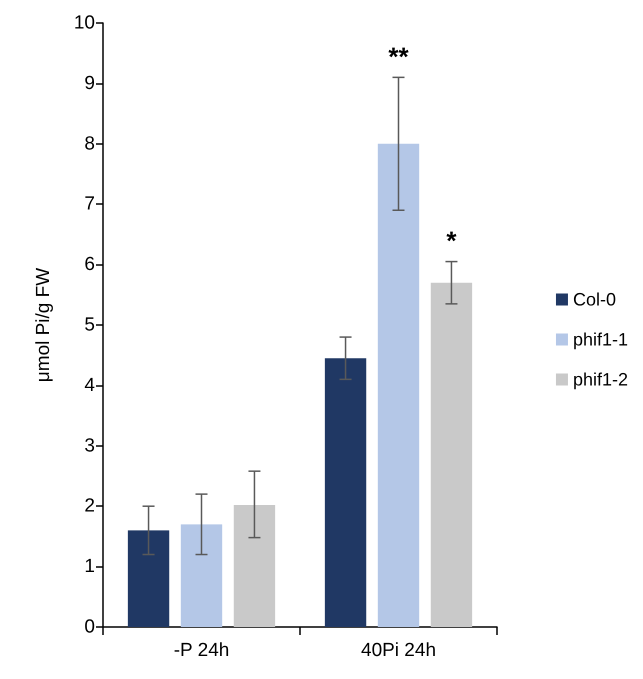 This screenshot has width=643, height=679. What do you see at coordinates (43, 325) in the screenshot?
I see `y-axis-title: μmol Pi/g FW` at bounding box center [43, 325].